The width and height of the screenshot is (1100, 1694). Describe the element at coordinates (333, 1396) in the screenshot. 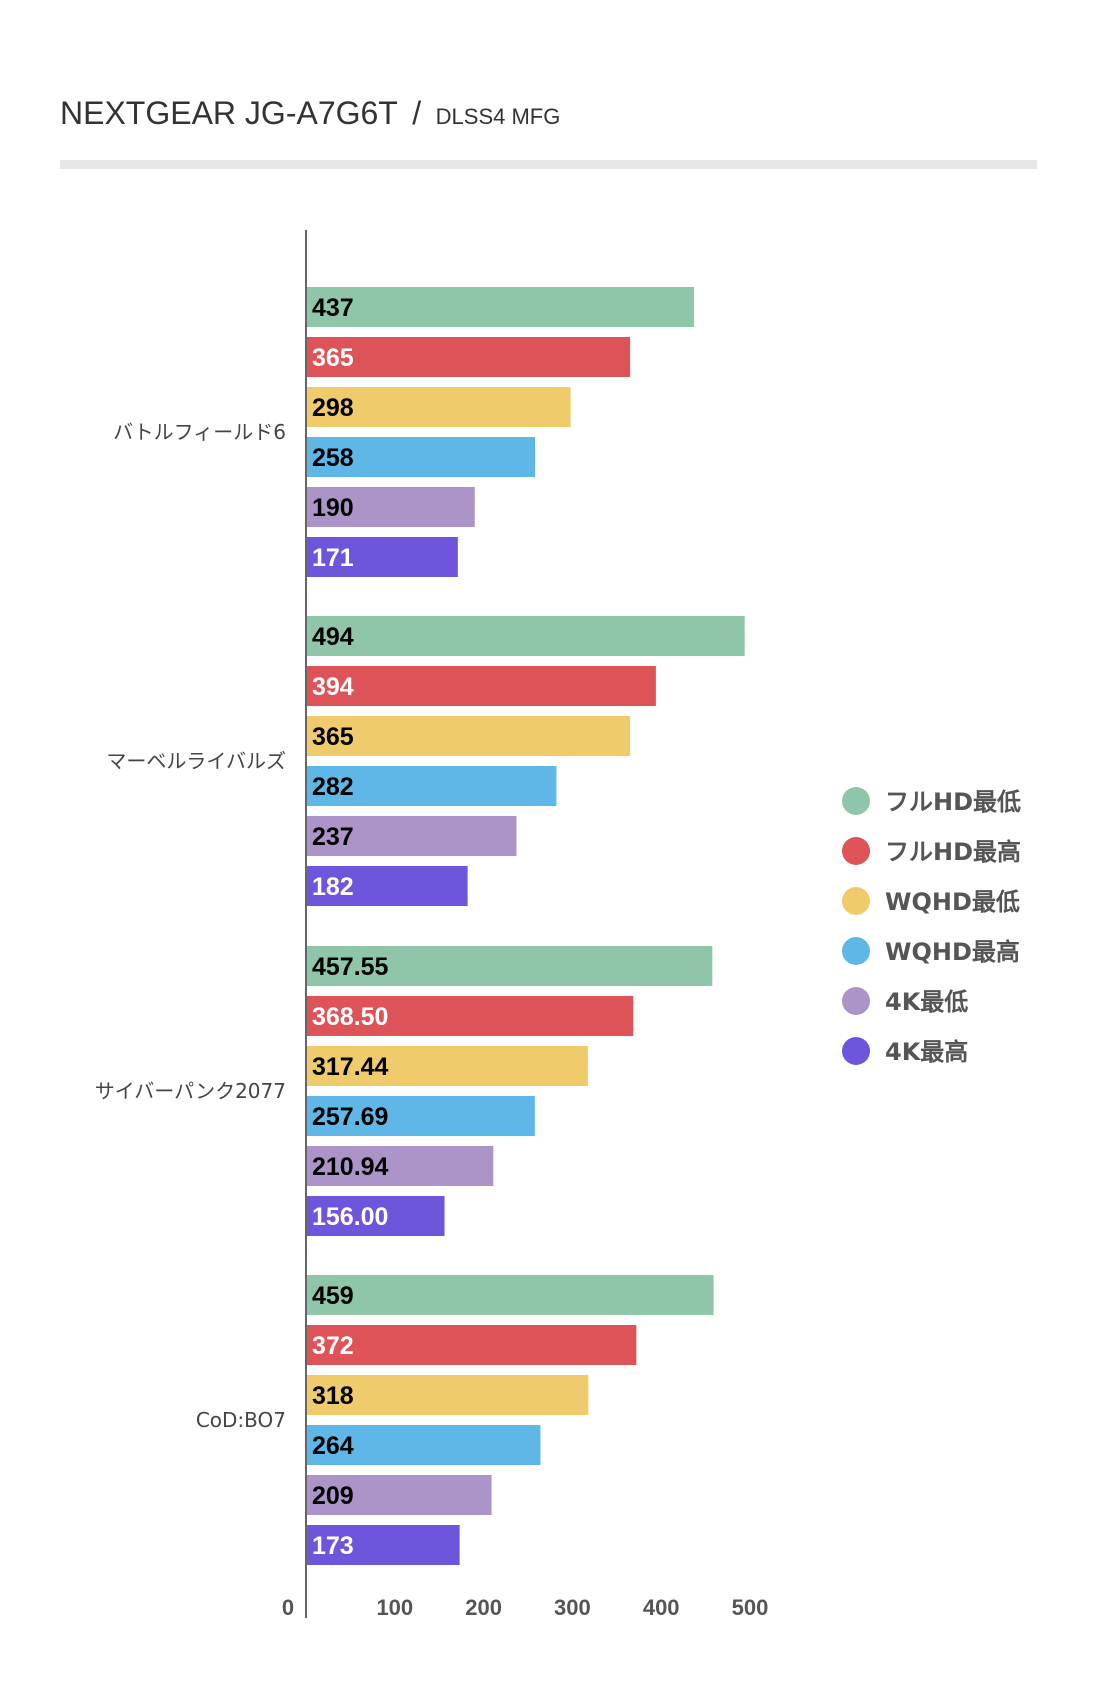

I see `data-label: 318` at that location.